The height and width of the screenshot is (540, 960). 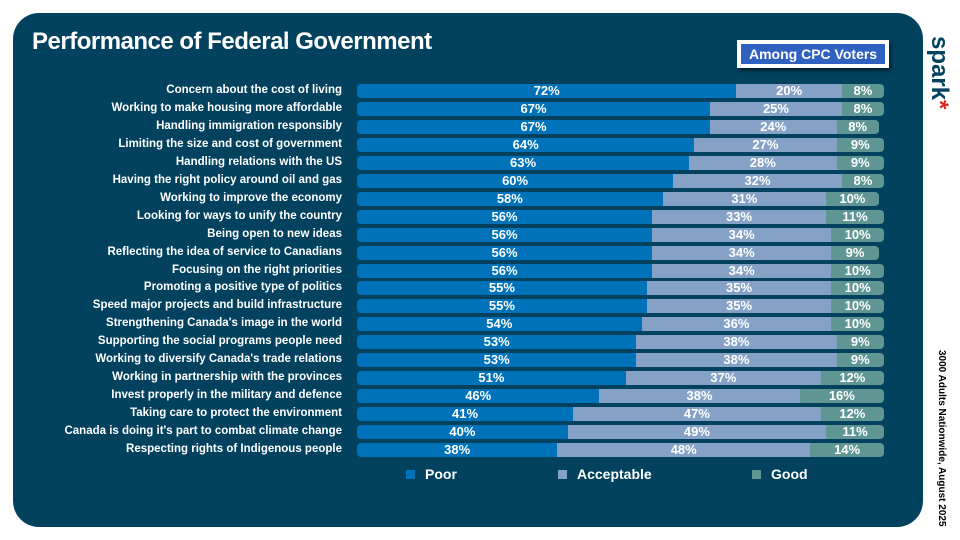 What do you see at coordinates (939, 73) in the screenshot?
I see `spark-logo: spark*` at bounding box center [939, 73].